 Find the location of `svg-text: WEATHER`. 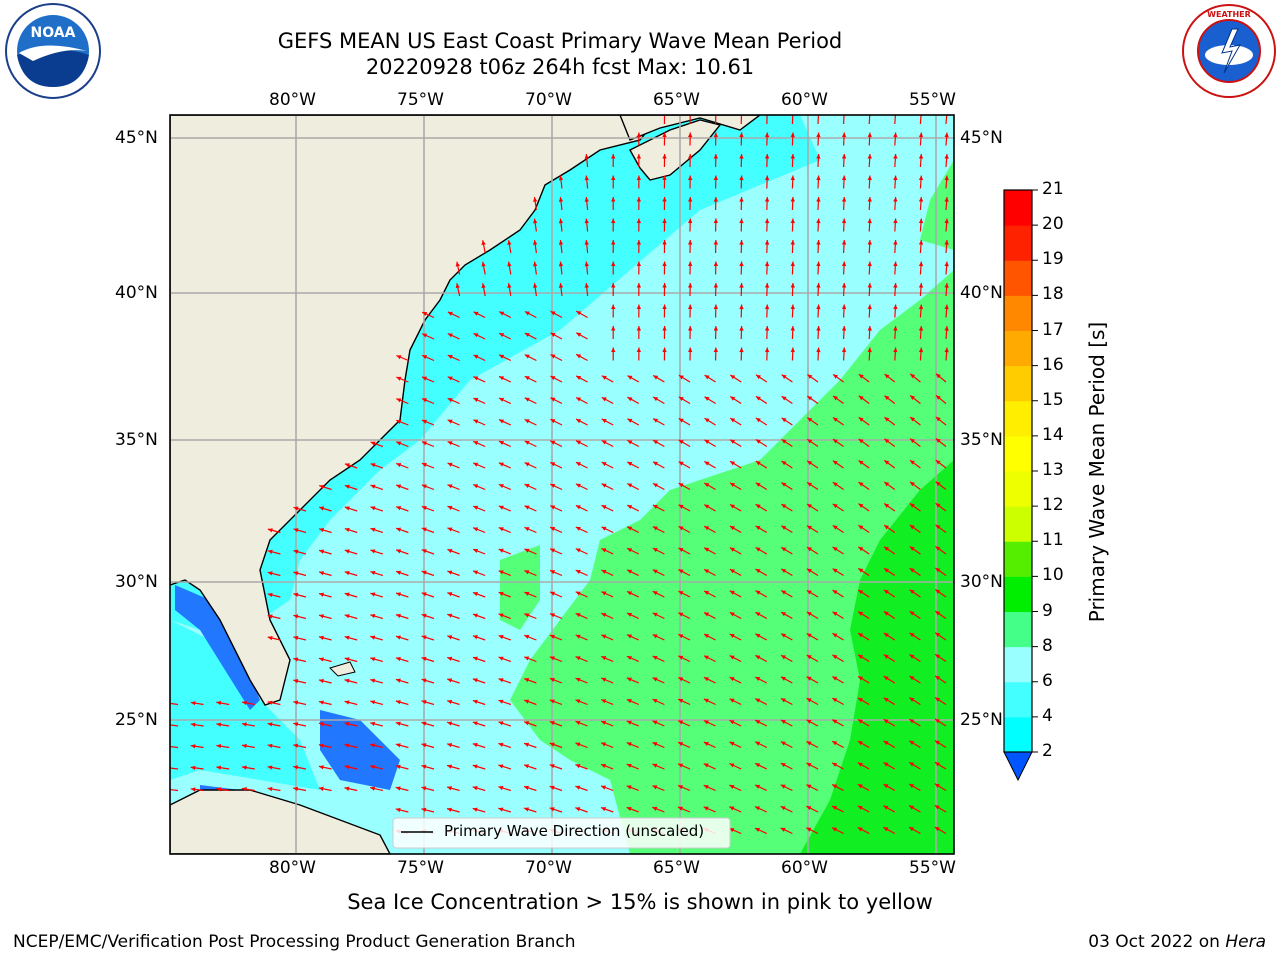

svg-text: WEATHER is located at coordinates (1229, 14).